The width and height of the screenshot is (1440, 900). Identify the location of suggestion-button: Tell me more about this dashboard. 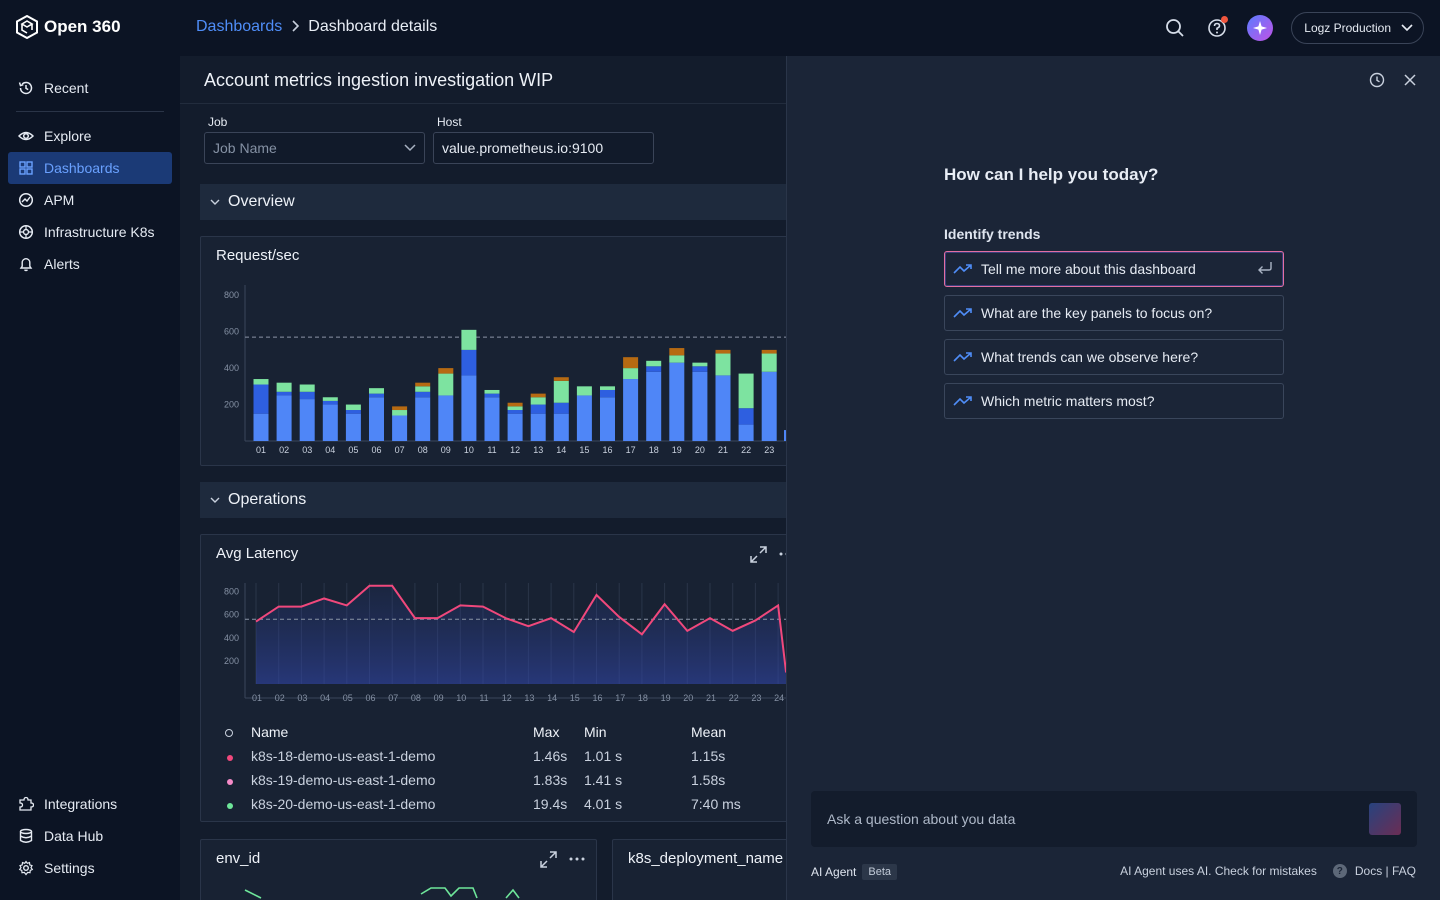
(1114, 269).